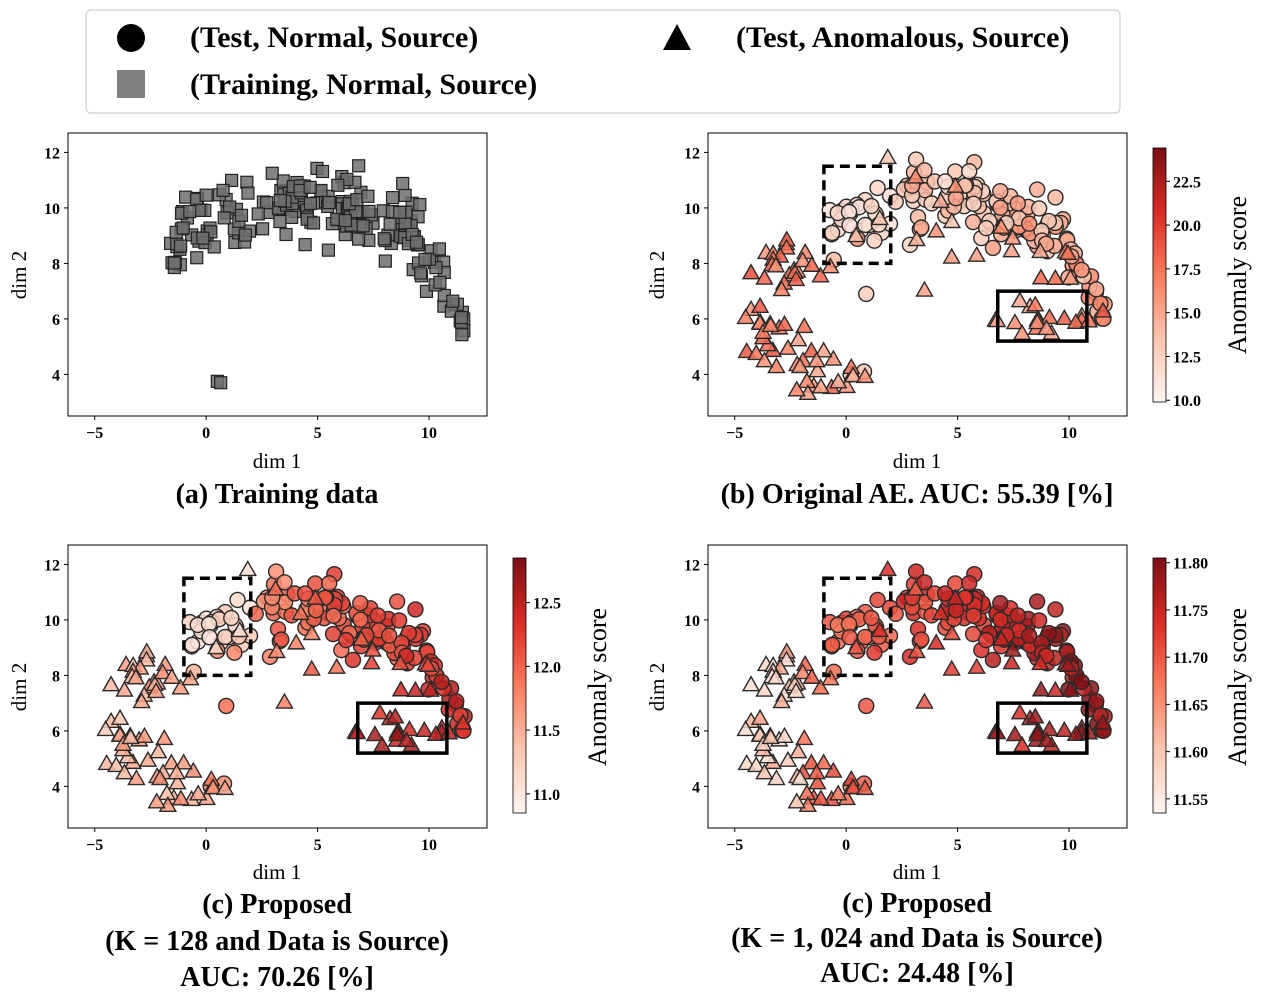 The width and height of the screenshot is (1269, 1000). What do you see at coordinates (1237, 687) in the screenshot?
I see `panel-d-colorbar-label: Anomaly score` at bounding box center [1237, 687].